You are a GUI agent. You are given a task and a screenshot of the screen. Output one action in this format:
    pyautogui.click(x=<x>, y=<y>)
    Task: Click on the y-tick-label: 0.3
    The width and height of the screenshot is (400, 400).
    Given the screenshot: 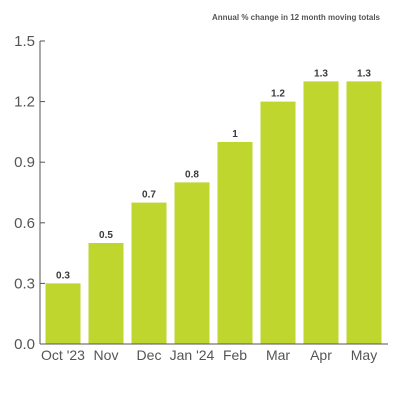 What is the action you would take?
    pyautogui.click(x=24, y=283)
    